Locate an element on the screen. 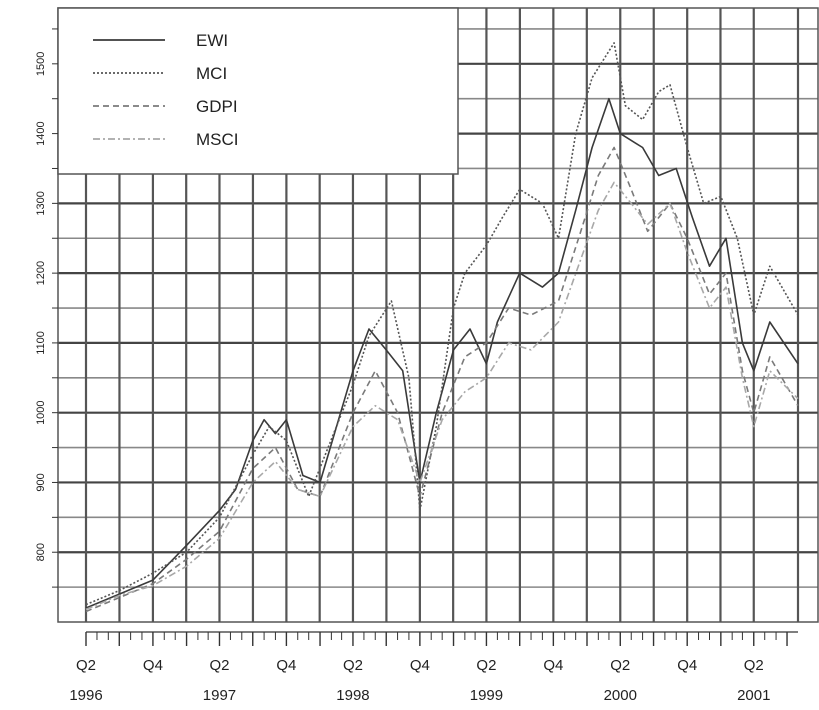 This screenshot has height=710, width=819. y-tick-label: 1500 is located at coordinates (41, 64).